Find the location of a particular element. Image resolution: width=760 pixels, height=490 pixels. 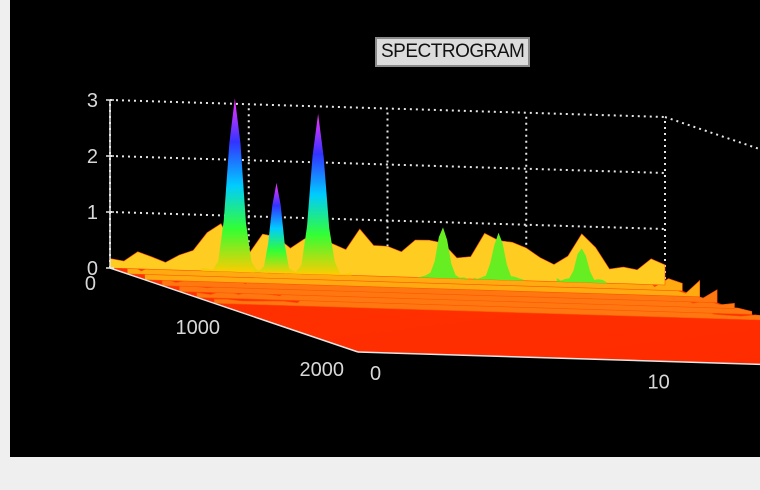

x-tick-label: 0 is located at coordinates (90, 284).